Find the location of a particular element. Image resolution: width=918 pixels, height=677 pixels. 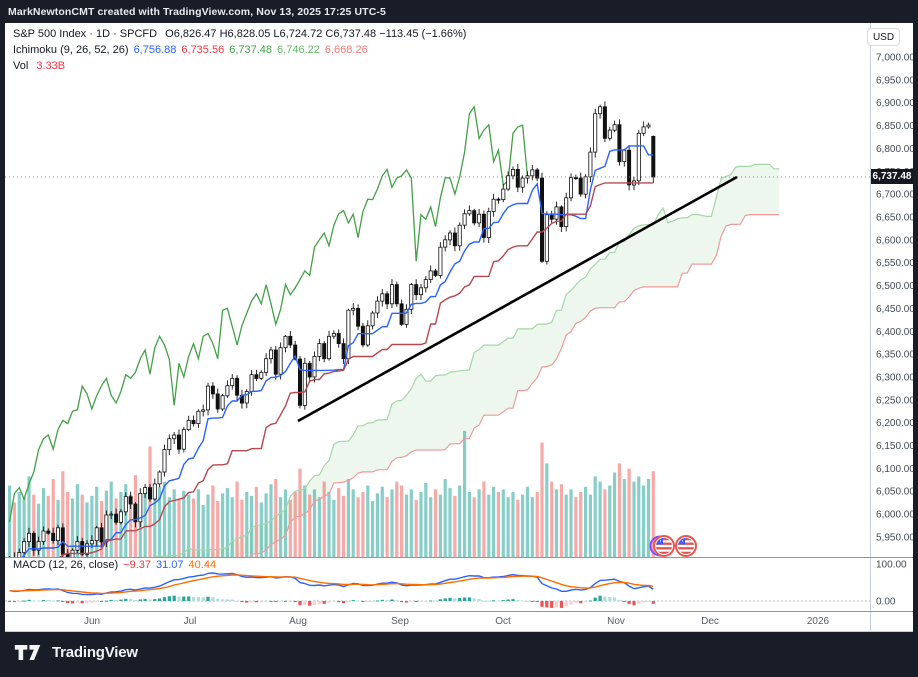

tradingview-logo: TradingView is located at coordinates (76, 652).